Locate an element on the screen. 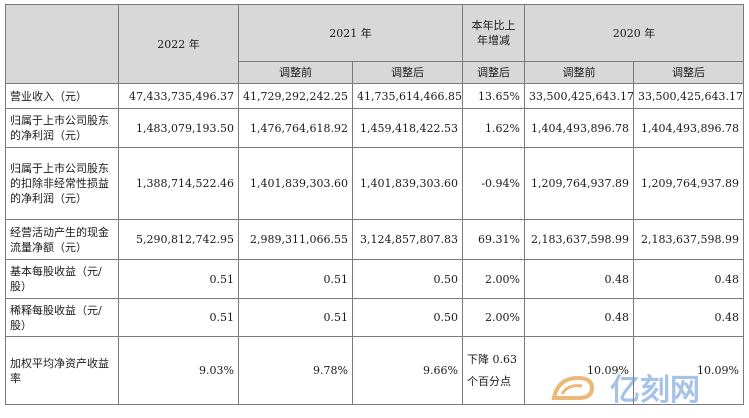 The image size is (749, 418). header-blank is located at coordinates (62, 44).